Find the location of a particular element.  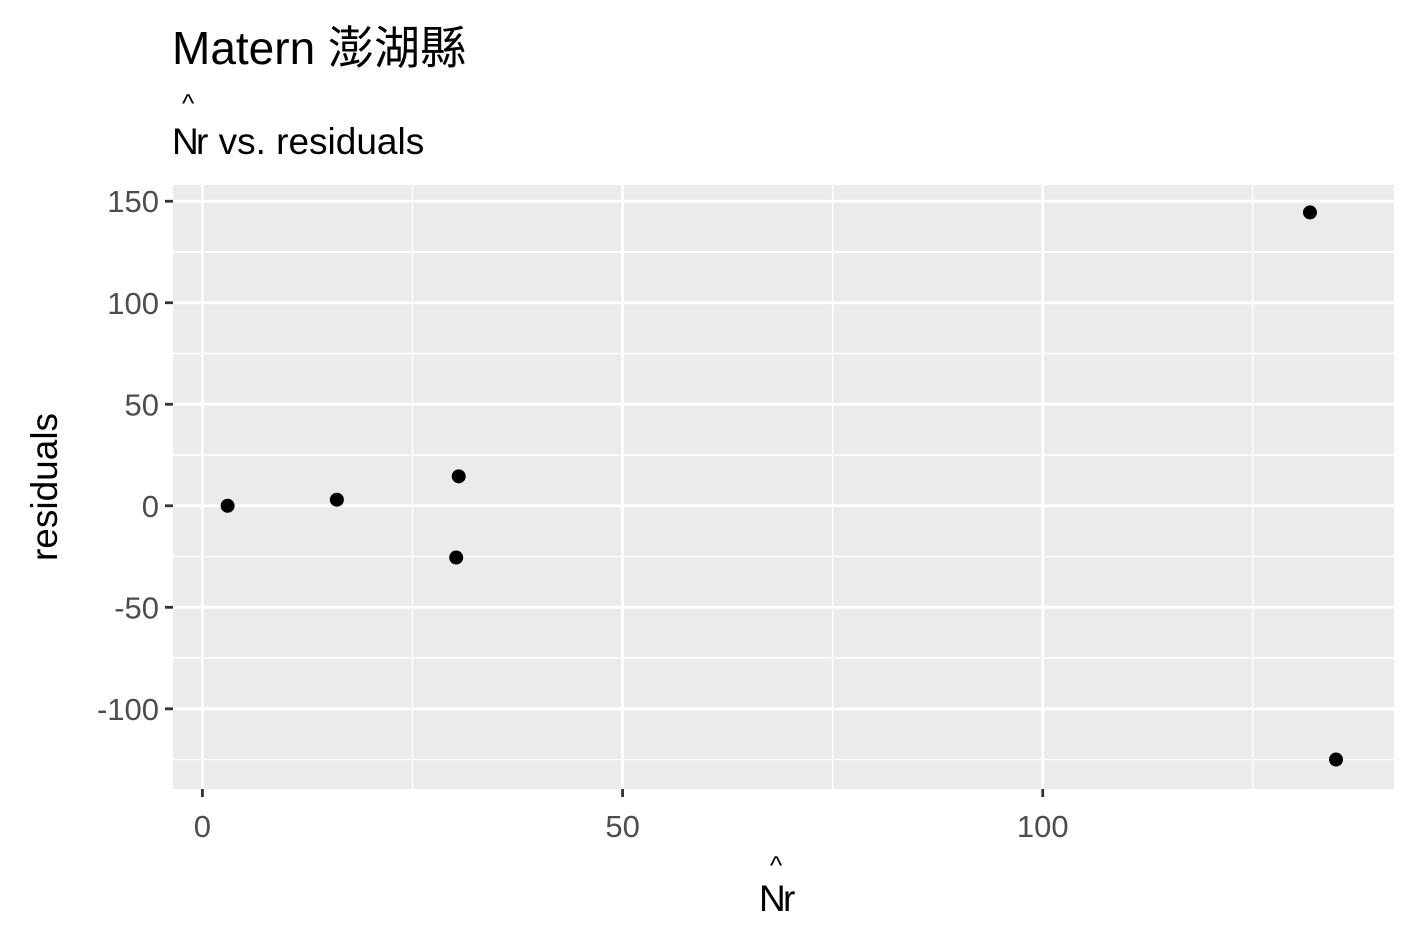

x-axis-title-text: r is located at coordinates (789, 898).